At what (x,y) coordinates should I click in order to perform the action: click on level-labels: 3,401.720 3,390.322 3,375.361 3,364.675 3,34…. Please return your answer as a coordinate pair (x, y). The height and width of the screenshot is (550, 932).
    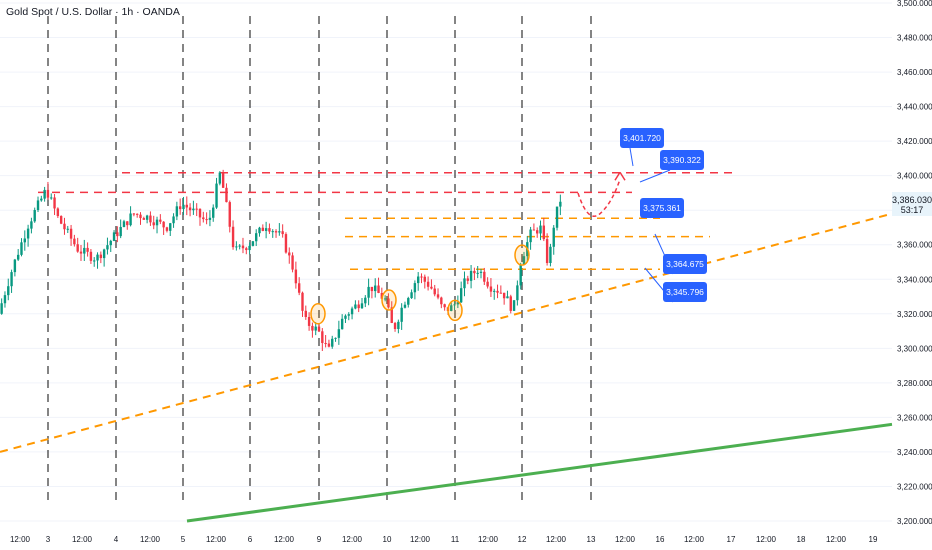
    Looking at the image, I should click on (663, 215).